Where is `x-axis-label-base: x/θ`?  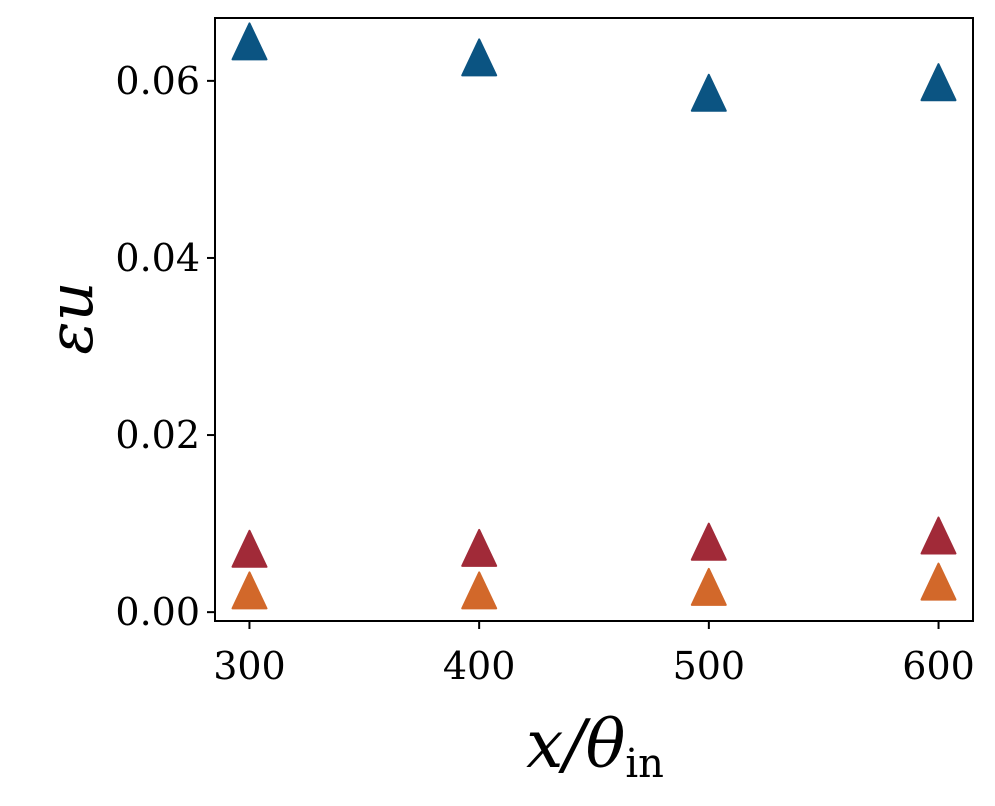 x-axis-label-base: x/θ is located at coordinates (575, 744).